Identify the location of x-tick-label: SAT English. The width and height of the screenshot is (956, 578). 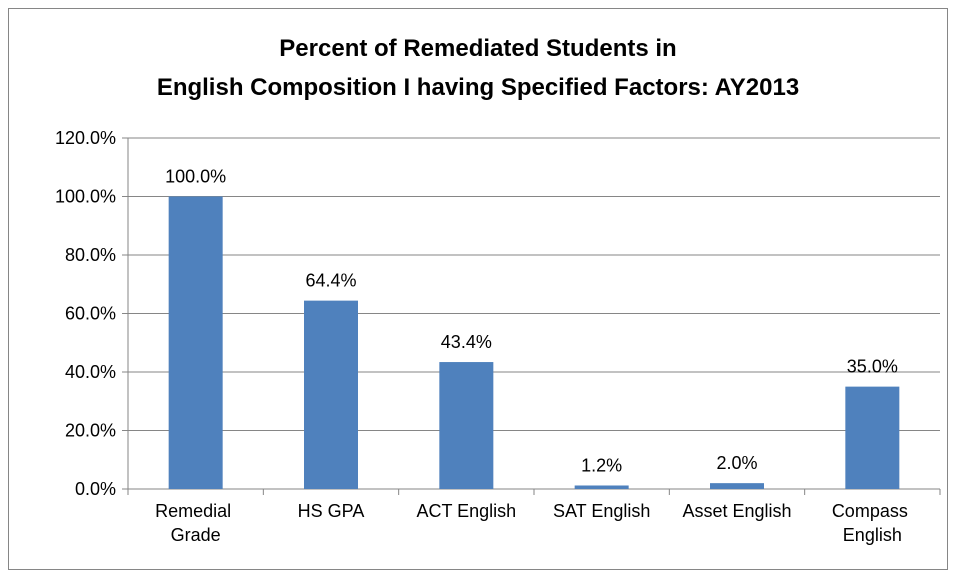
(601, 511).